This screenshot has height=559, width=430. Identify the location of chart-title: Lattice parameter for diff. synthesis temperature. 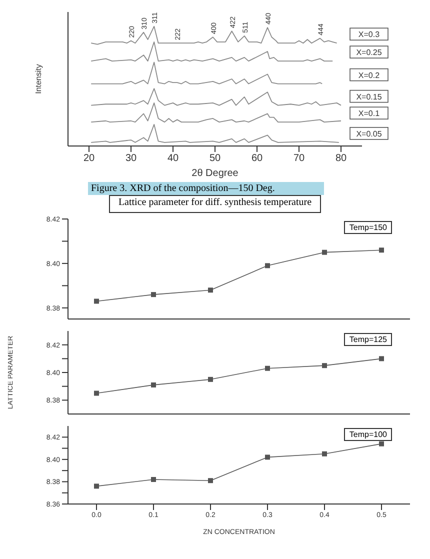
(215, 204).